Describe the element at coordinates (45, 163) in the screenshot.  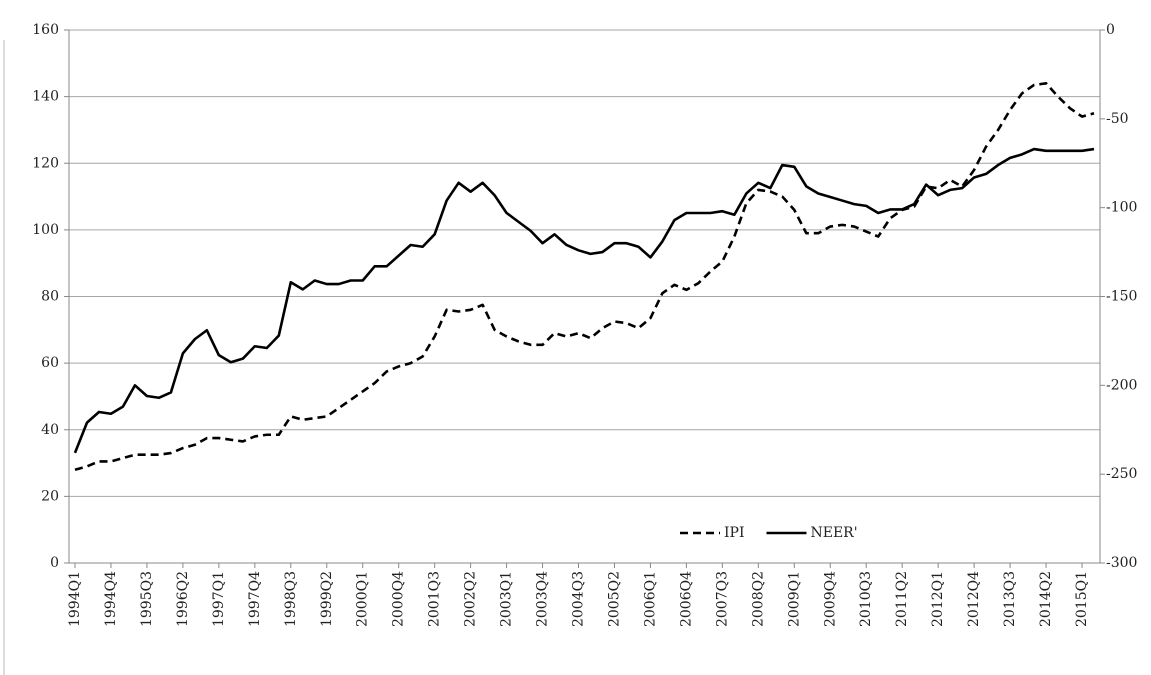
I see `y-tick-label: 120` at that location.